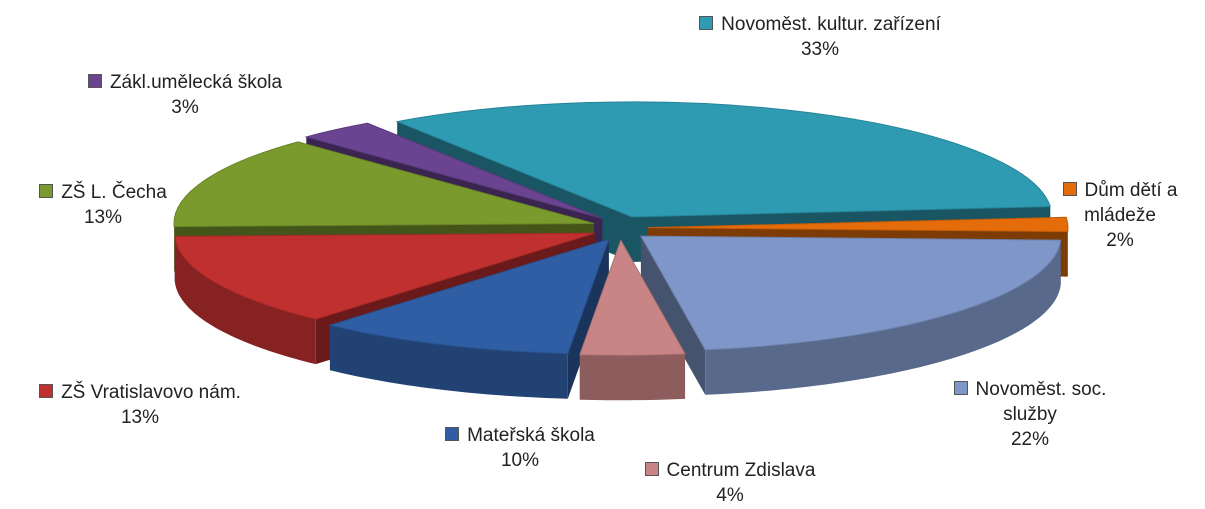  Describe the element at coordinates (1030, 439) in the screenshot. I see `label-value: 22%` at that location.